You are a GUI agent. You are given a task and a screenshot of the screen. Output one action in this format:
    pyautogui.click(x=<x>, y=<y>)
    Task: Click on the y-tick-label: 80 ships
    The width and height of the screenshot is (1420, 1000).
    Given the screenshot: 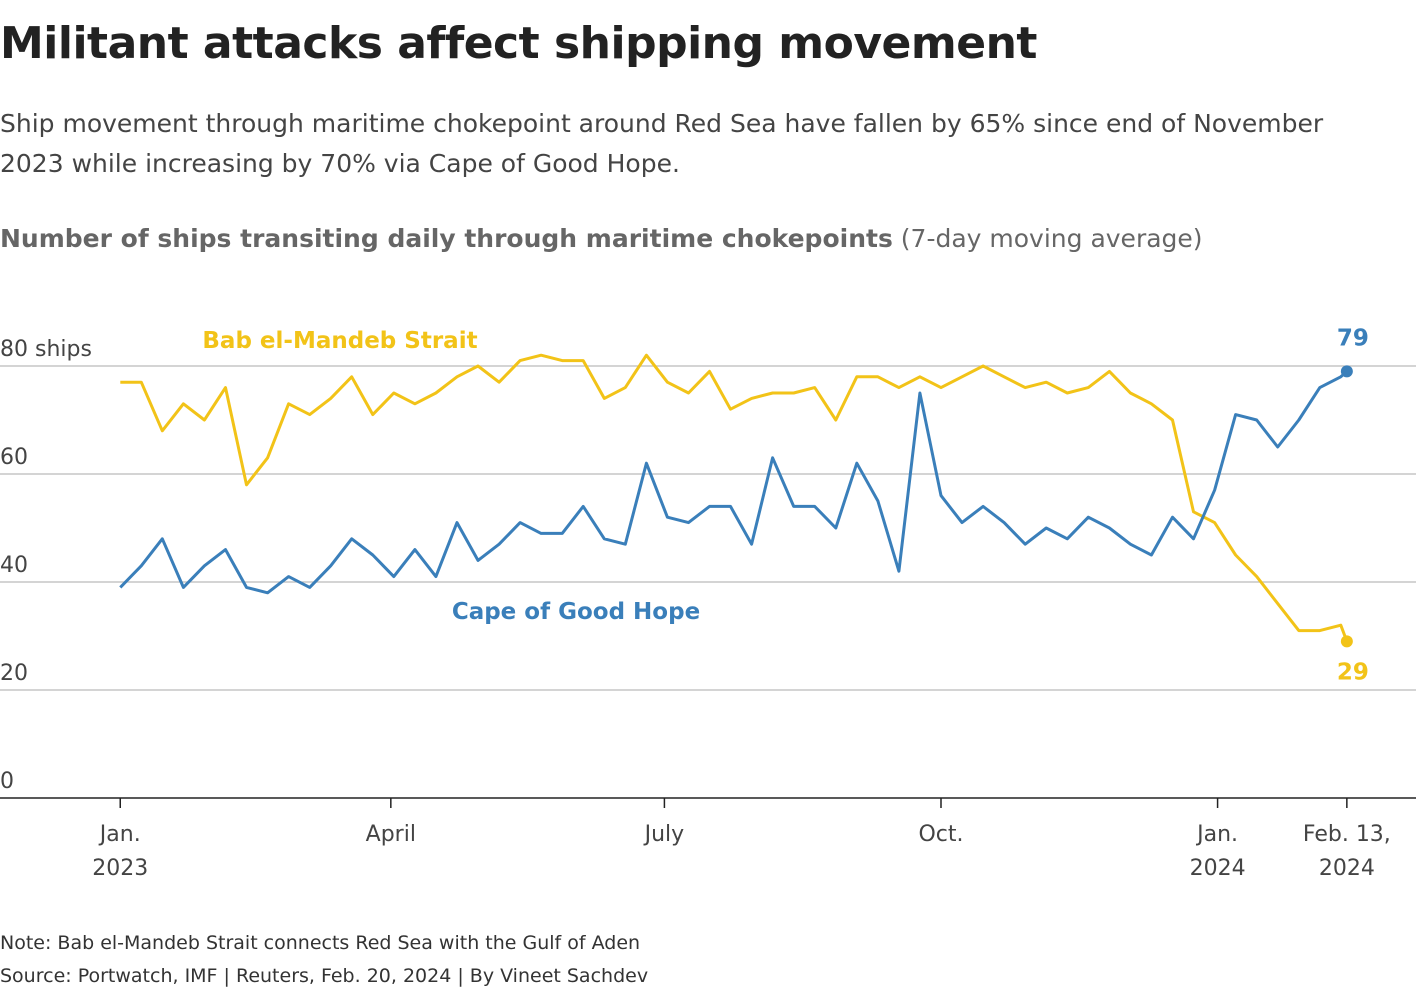 What is the action you would take?
    pyautogui.click(x=46, y=349)
    